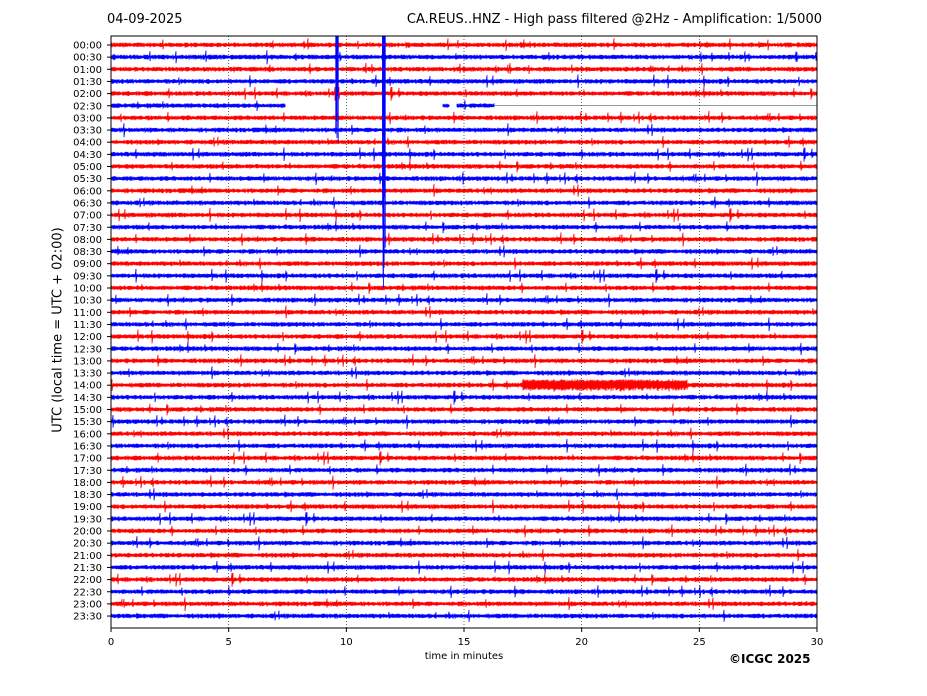 The image size is (927, 696). Describe the element at coordinates (87, 70) in the screenshot. I see `row-label: 01:00` at that location.